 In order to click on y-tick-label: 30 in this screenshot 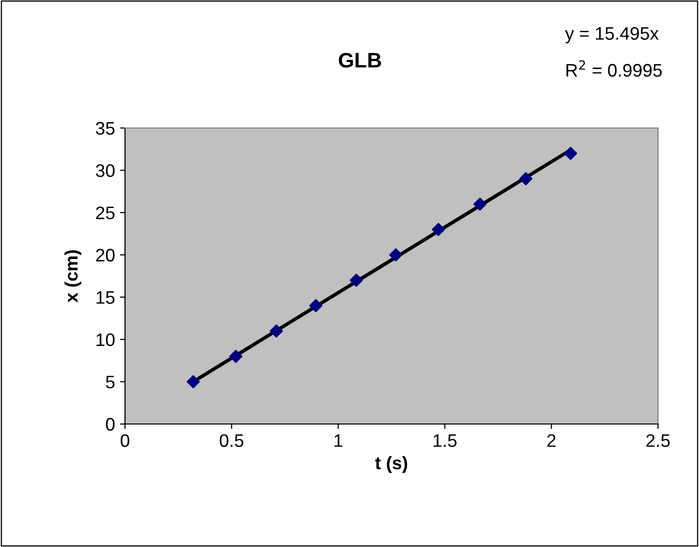, I will do `click(105, 171)`.